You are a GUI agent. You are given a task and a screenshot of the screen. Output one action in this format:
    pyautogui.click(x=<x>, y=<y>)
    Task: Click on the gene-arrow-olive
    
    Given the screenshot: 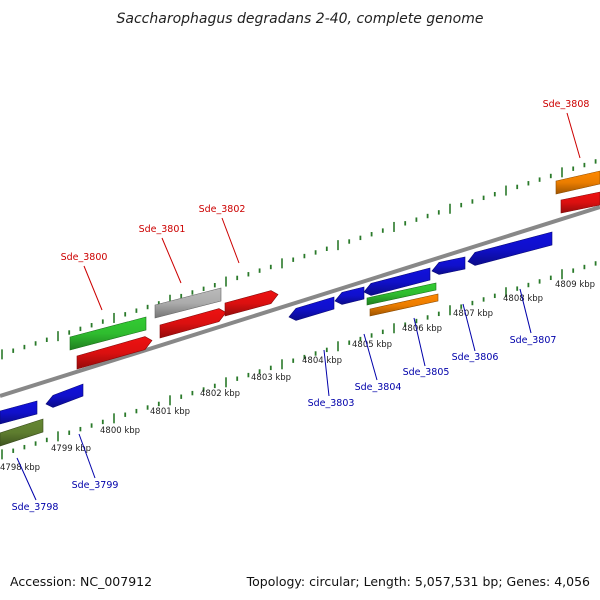 What is the action you would take?
    pyautogui.click(x=22, y=432)
    